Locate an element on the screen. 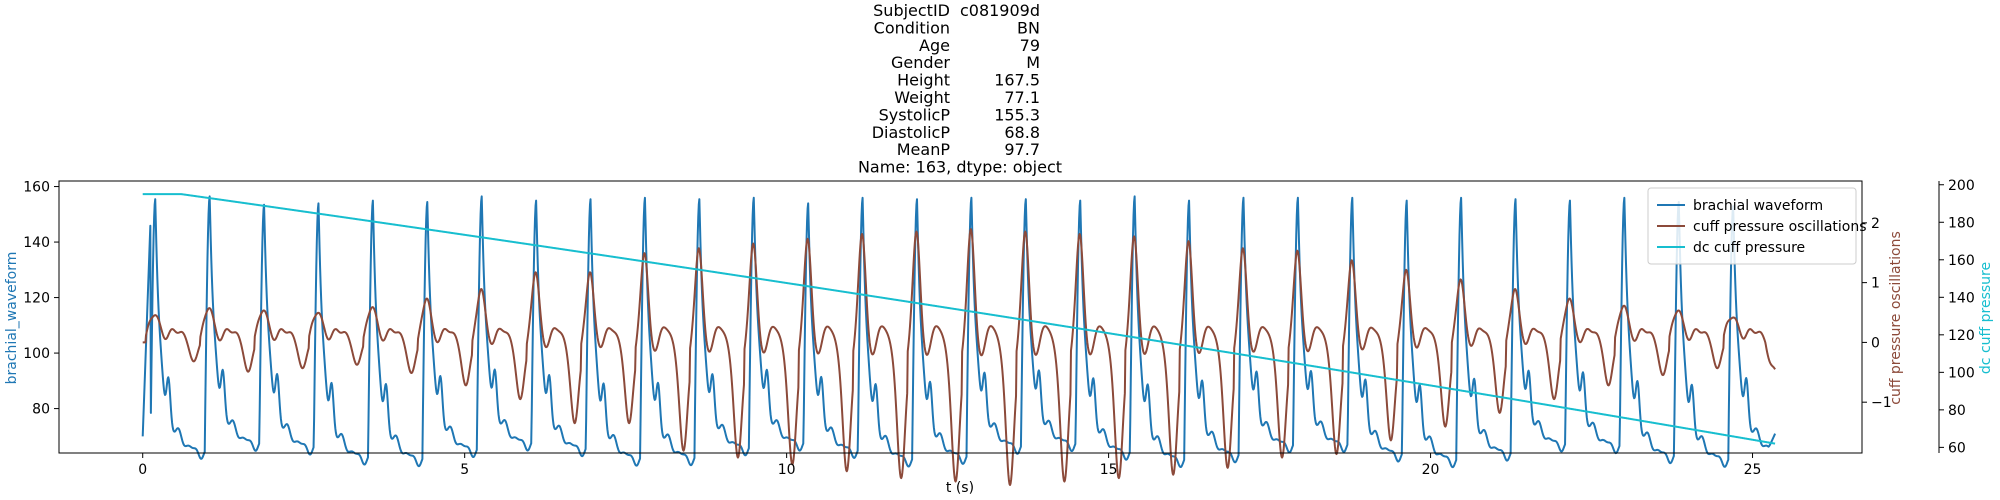  cuff-oscillation-tick-label: −1 is located at coordinates (1881, 403).